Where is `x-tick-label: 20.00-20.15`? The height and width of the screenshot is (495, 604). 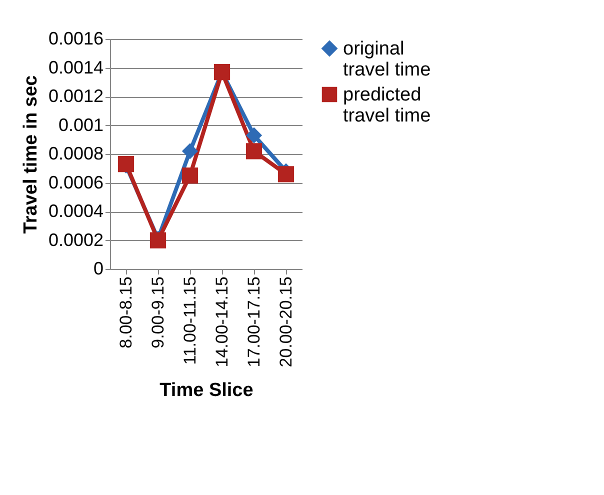 x-tick-label: 20.00-20.15 is located at coordinates (286, 322).